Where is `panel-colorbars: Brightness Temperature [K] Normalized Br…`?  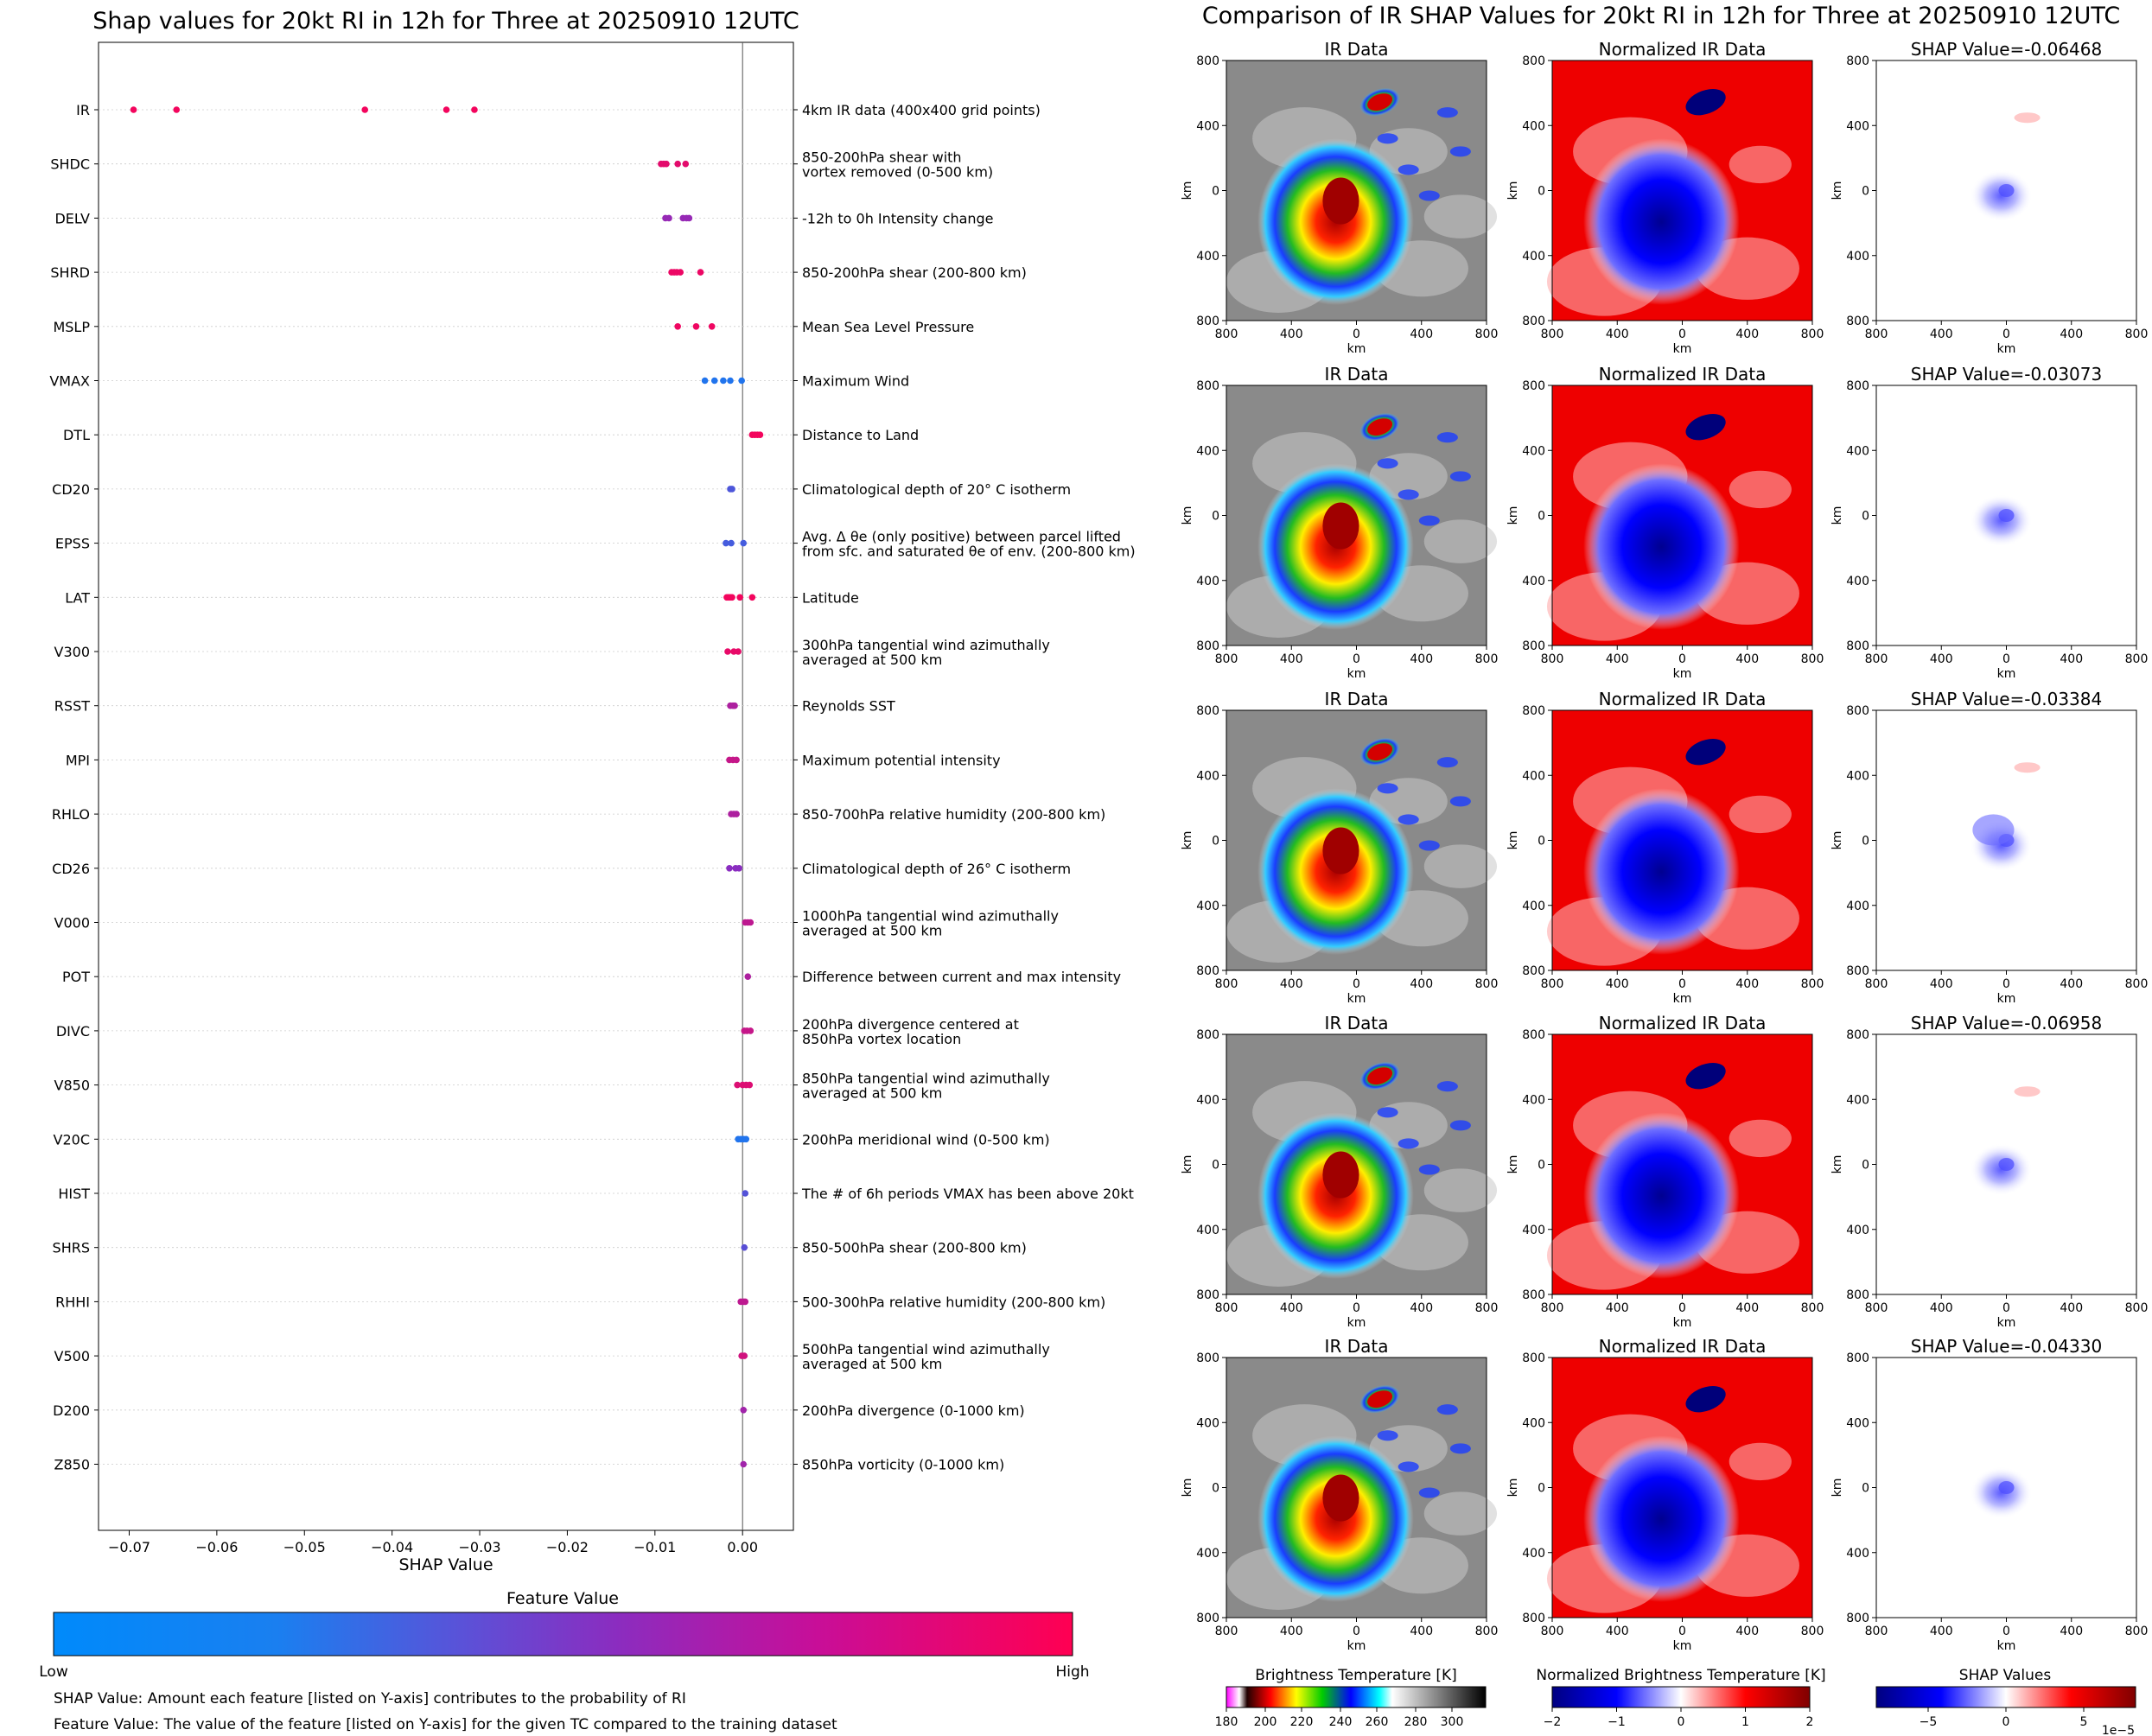
panel-colorbars: Brightness Temperature [K] Normalized Br… is located at coordinates (1675, 1701).